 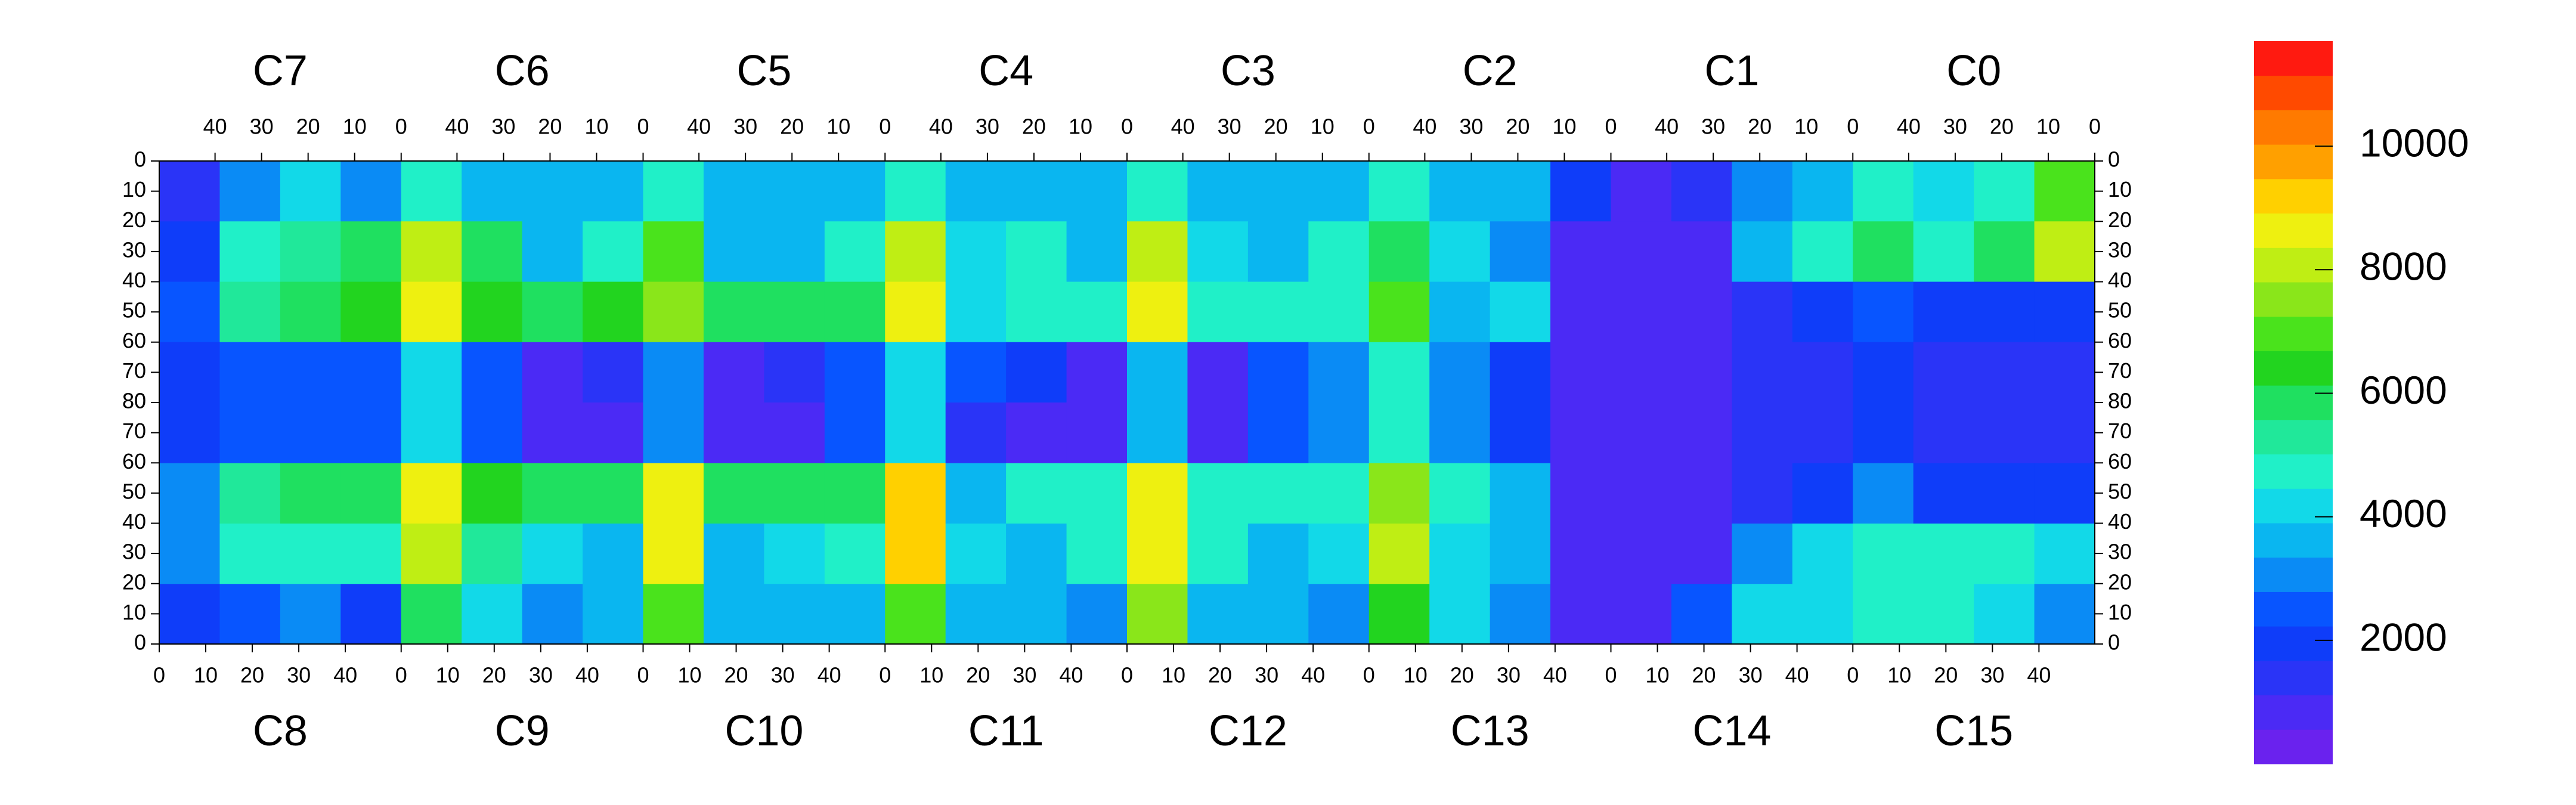 What do you see at coordinates (280, 71) in the screenshot?
I see `chip-label: C7` at bounding box center [280, 71].